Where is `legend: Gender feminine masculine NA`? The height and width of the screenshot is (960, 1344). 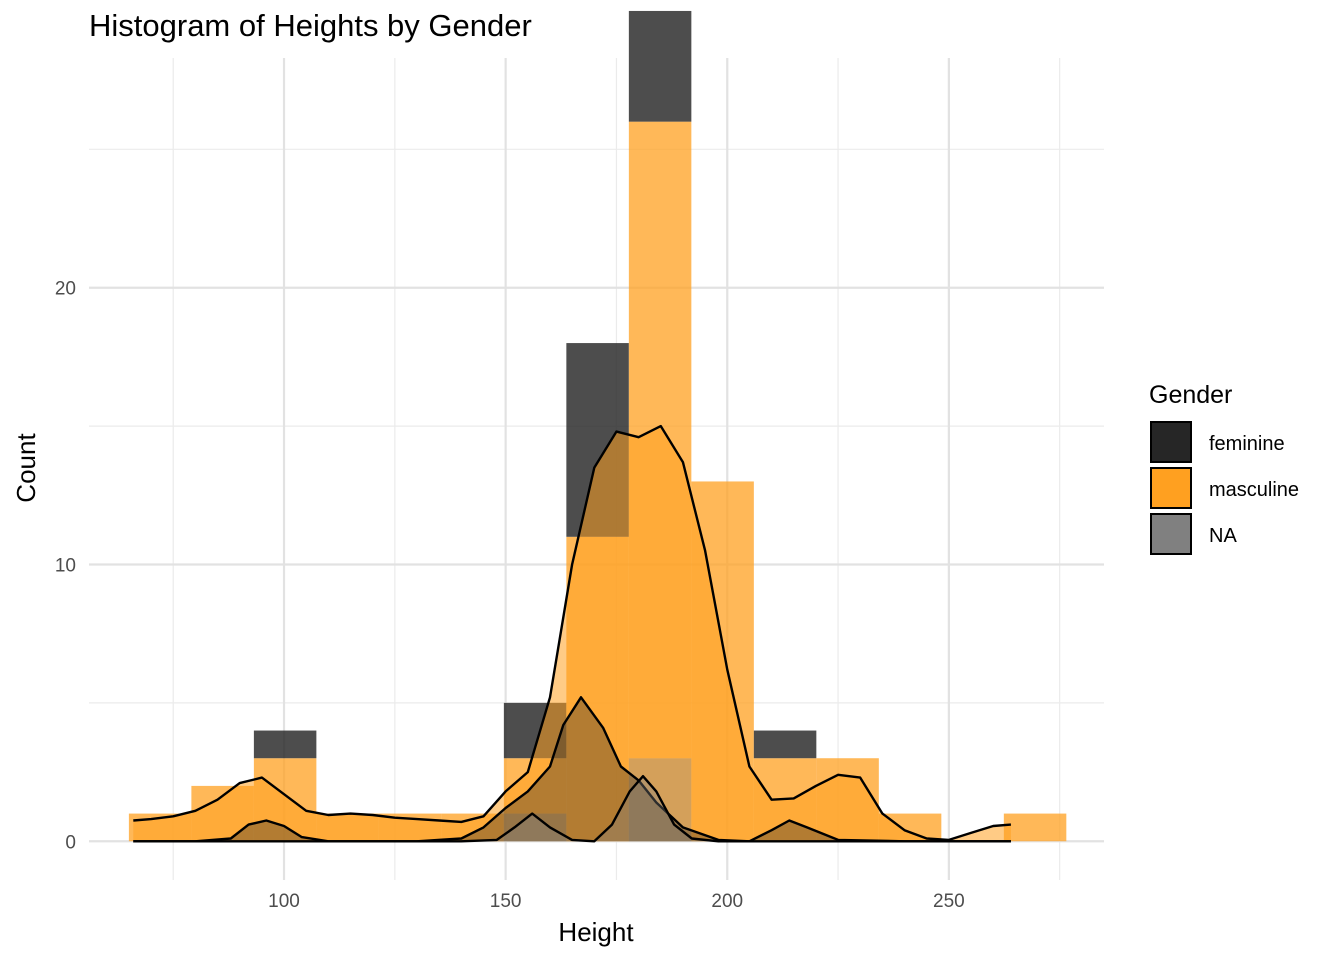
legend: Gender feminine masculine NA is located at coordinates (1224, 468).